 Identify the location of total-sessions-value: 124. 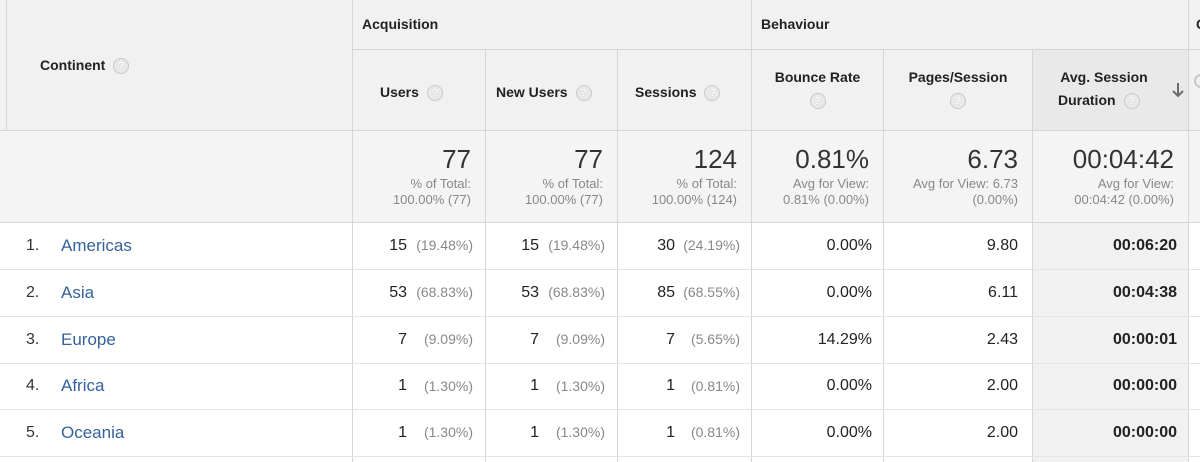
(715, 159).